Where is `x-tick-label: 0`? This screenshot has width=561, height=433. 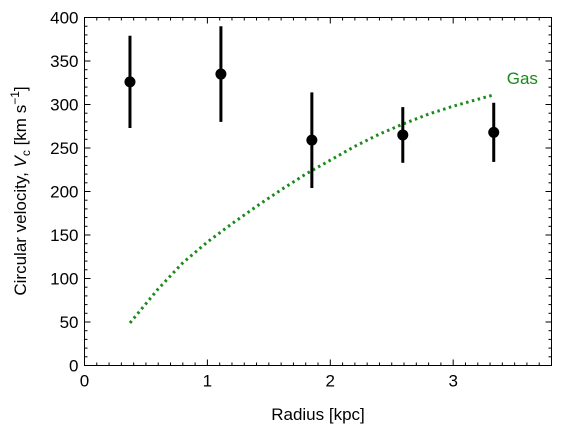 x-tick-label: 0 is located at coordinates (84, 381).